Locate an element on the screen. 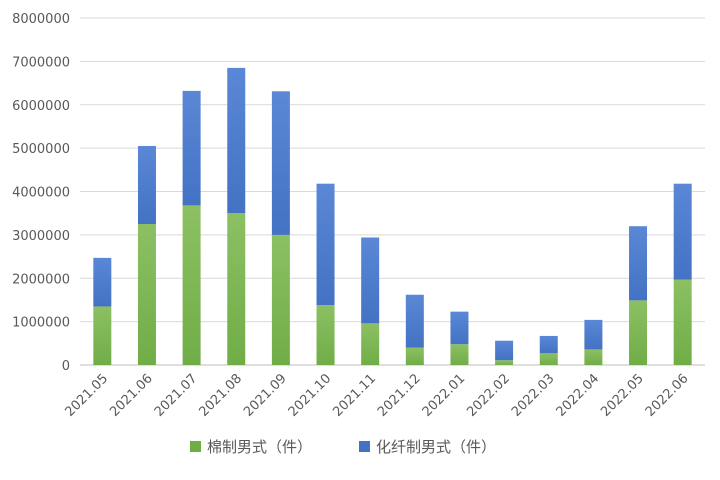 This screenshot has height=480, width=720. y-tick-label: 2000000 is located at coordinates (41, 279).